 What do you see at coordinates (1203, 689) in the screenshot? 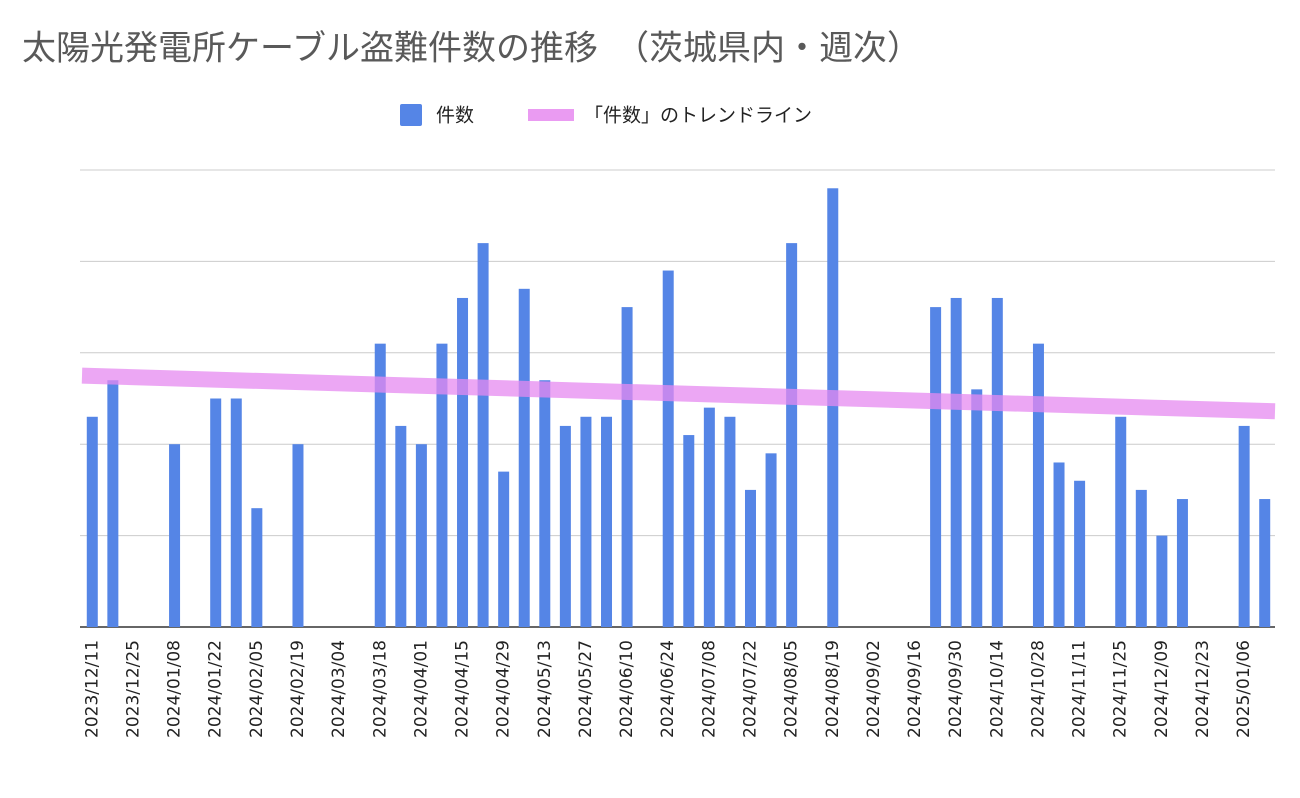
I see `x-tick-label: 2024/12/23` at bounding box center [1203, 689].